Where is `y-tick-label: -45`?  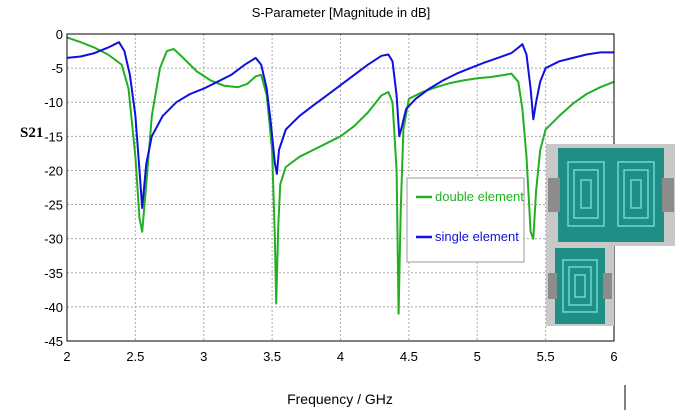 y-tick-label: -45 is located at coordinates (53, 341).